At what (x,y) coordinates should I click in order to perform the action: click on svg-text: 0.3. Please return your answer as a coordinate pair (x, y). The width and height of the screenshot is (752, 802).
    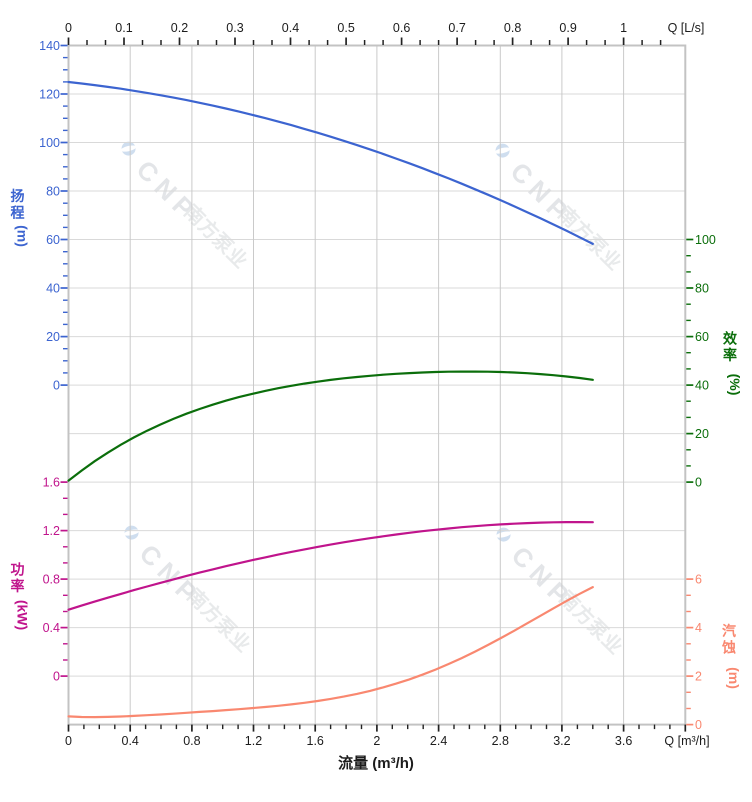
    Looking at the image, I should click on (234, 28).